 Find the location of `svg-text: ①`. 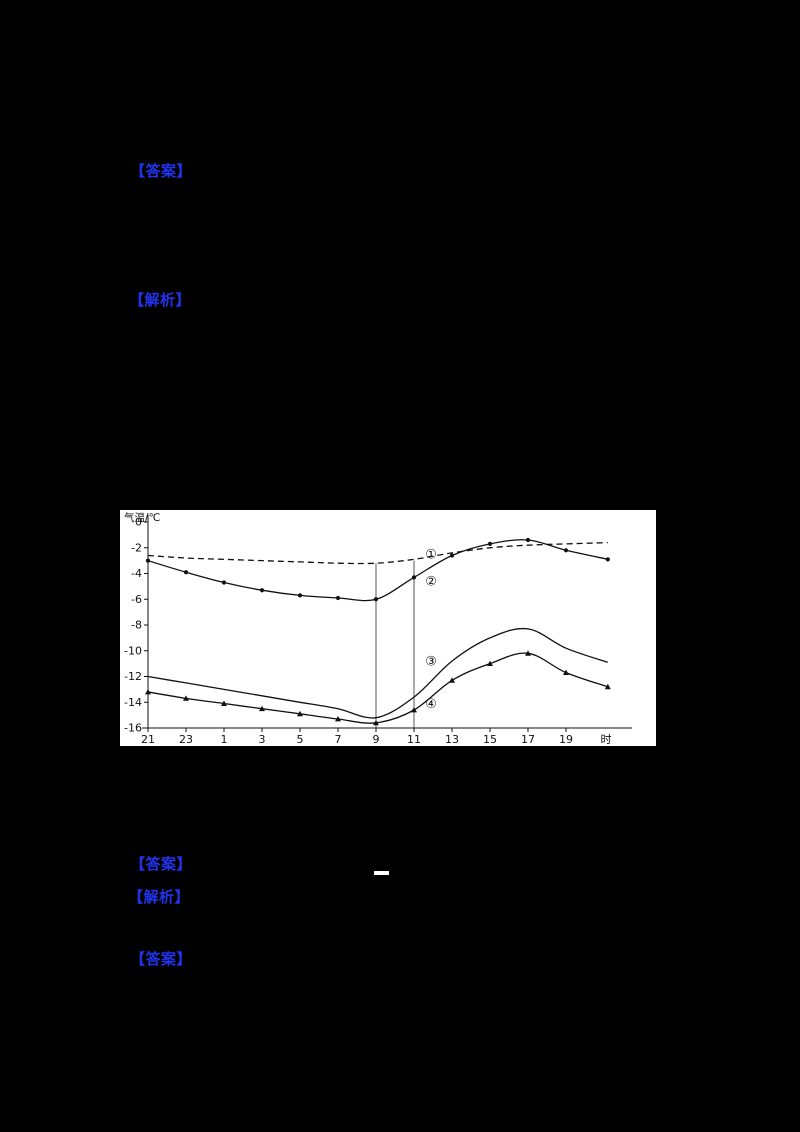

svg-text: ① is located at coordinates (431, 555).